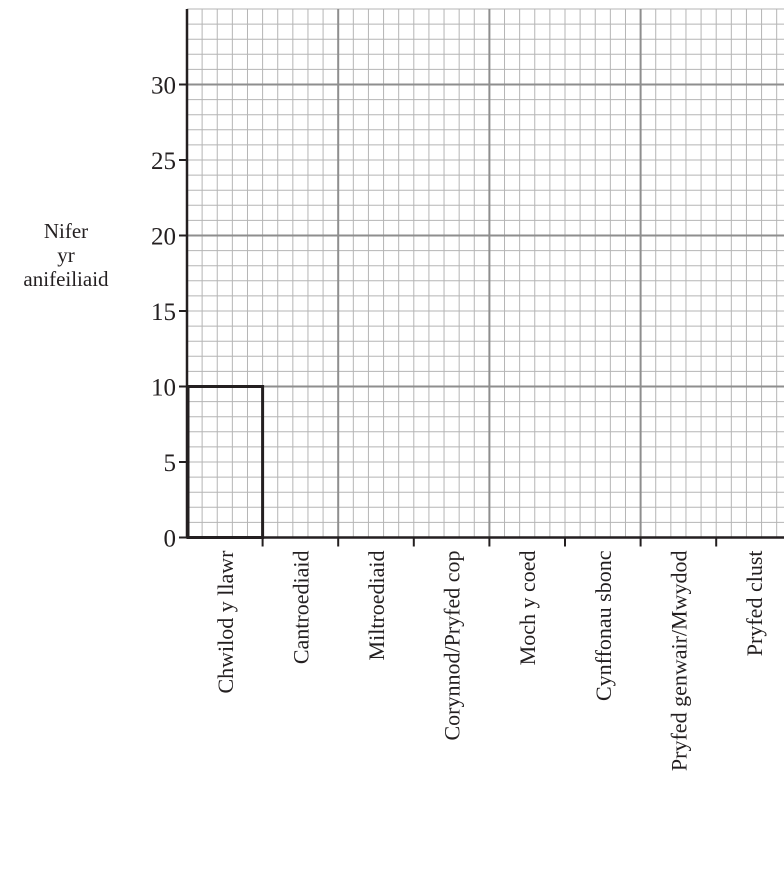 Image resolution: width=784 pixels, height=873 pixels. I want to click on y-tick-label: 5, so click(170, 463).